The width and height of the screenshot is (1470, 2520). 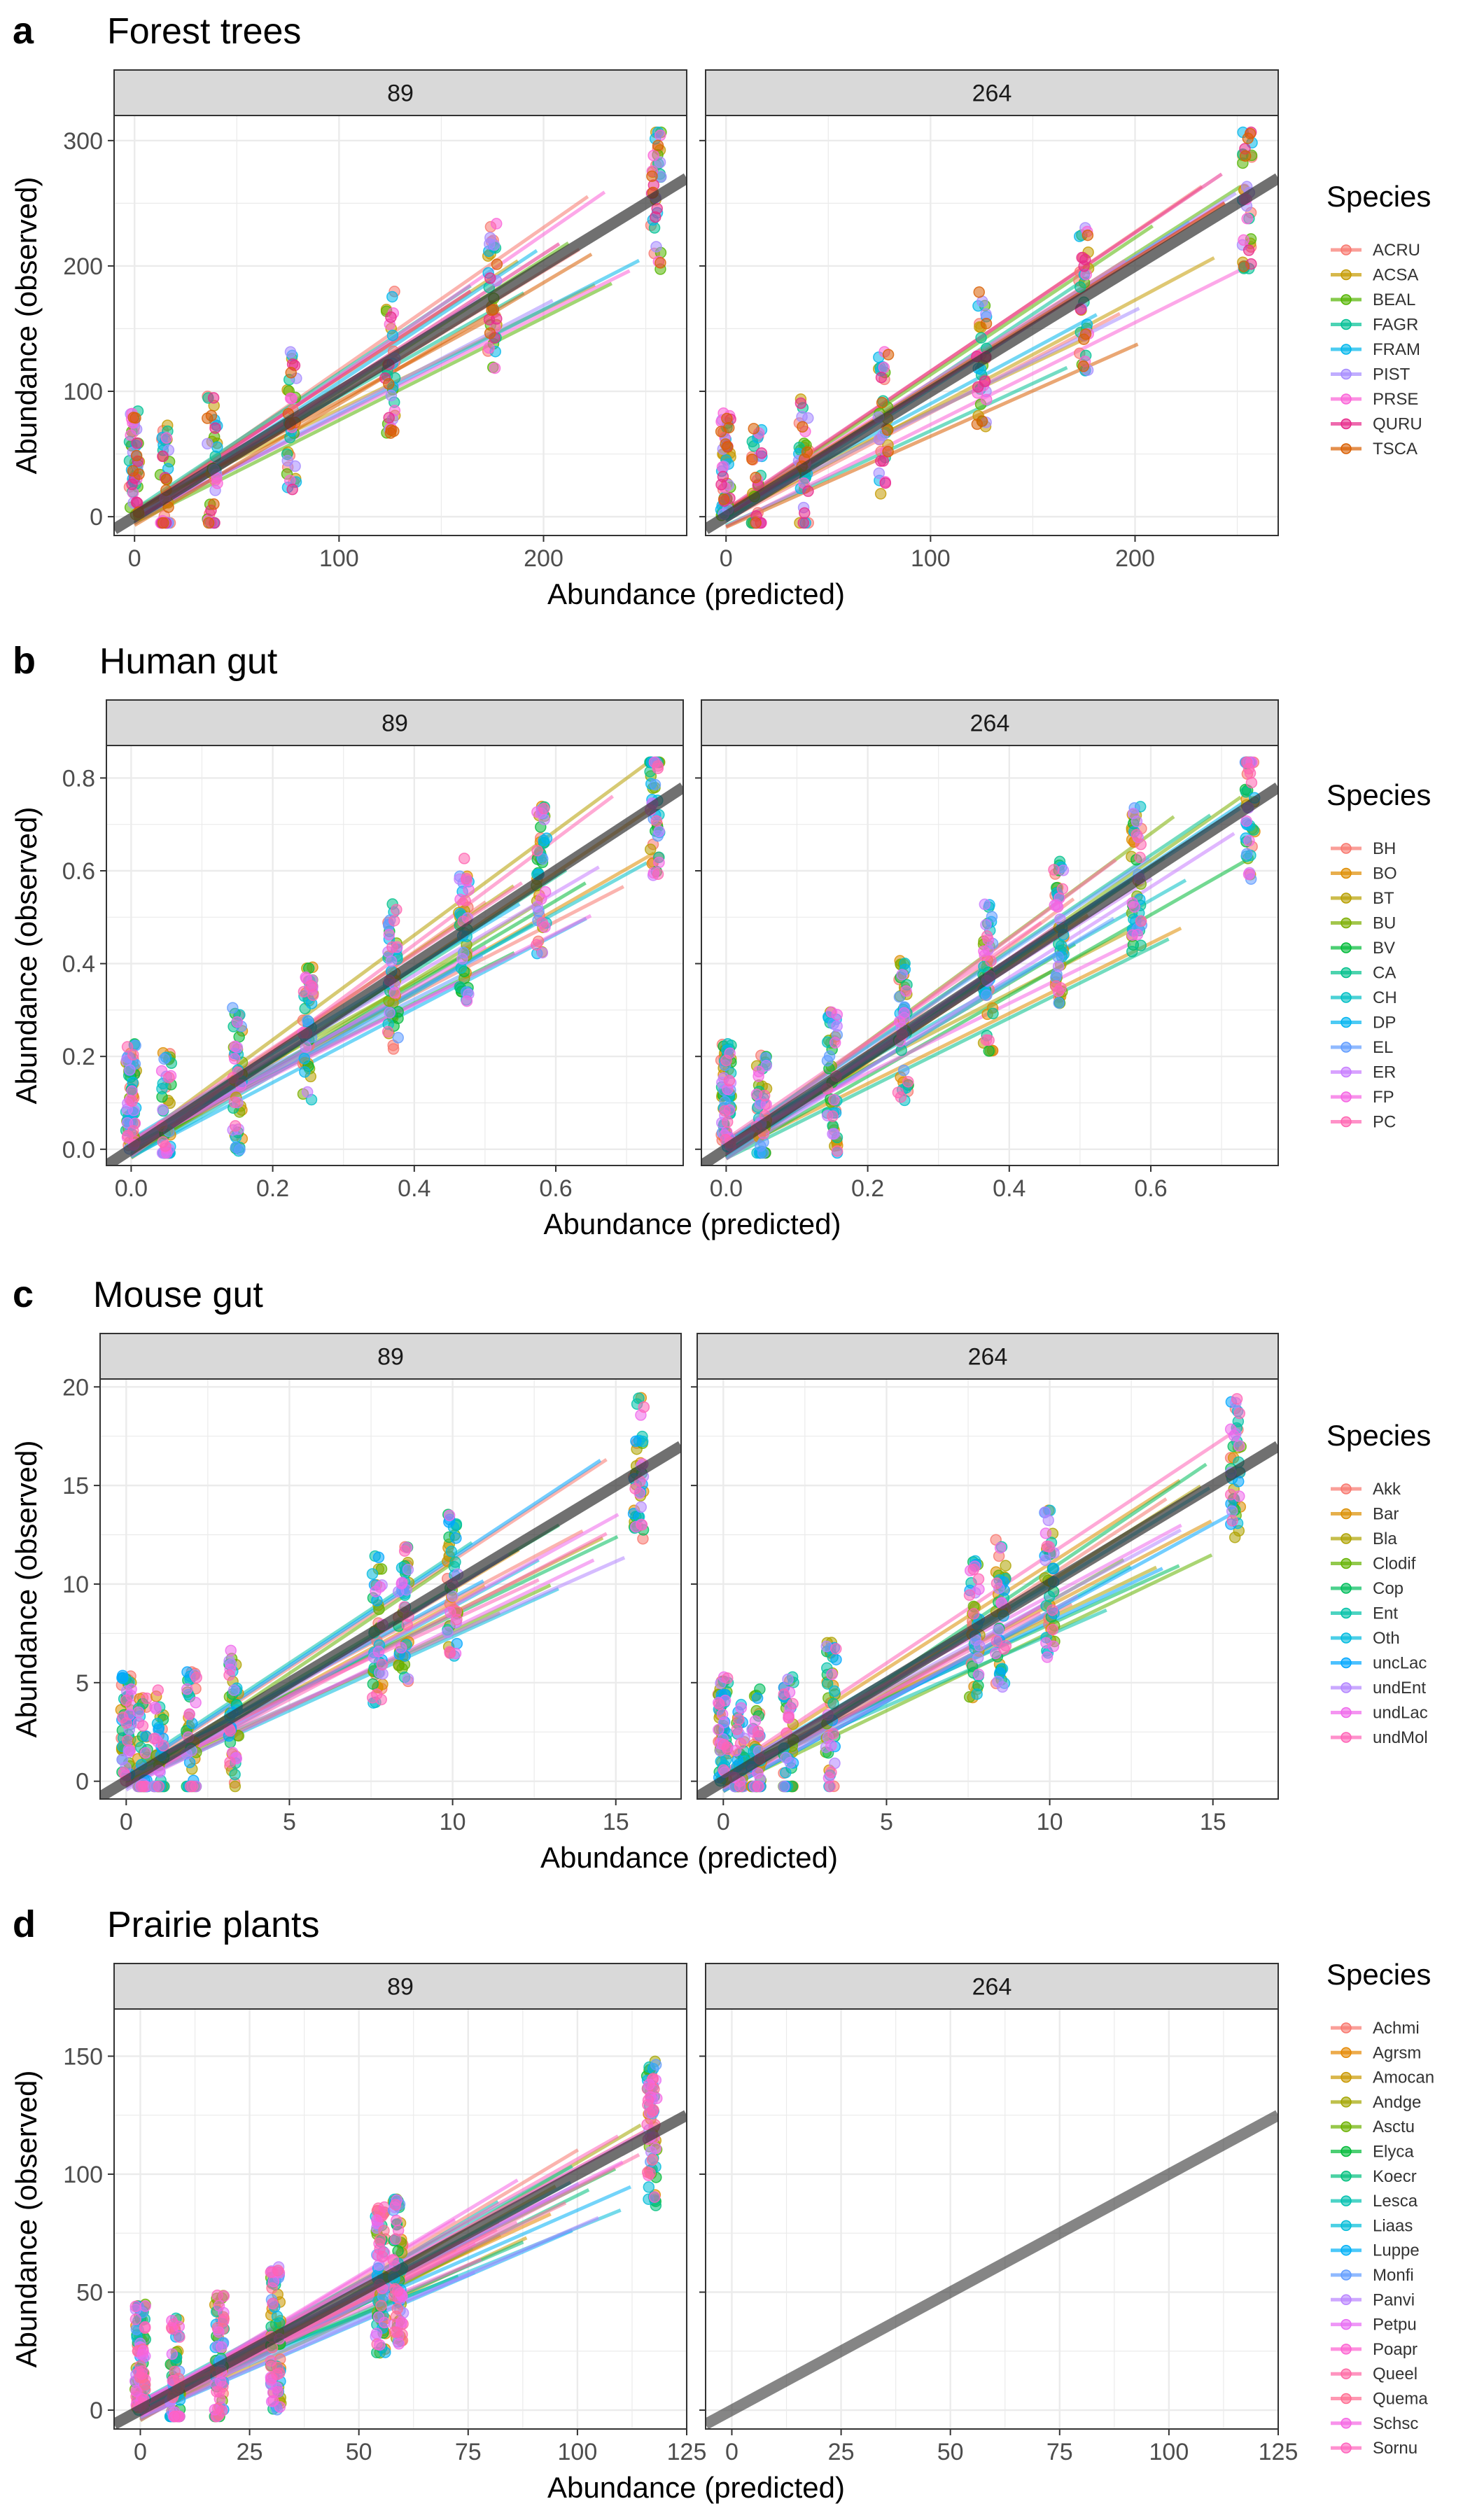 I want to click on legend-item: ACSA, so click(x=1374, y=275).